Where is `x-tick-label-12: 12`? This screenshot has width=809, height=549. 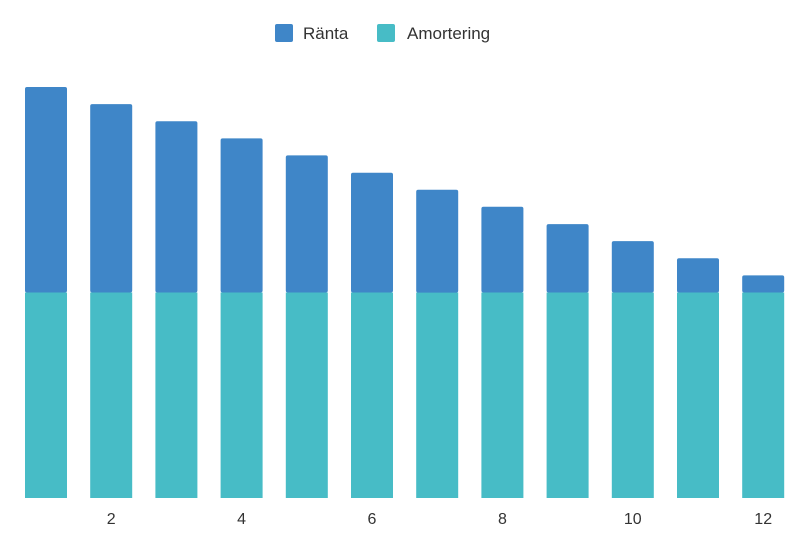
x-tick-label-12: 12 is located at coordinates (763, 519).